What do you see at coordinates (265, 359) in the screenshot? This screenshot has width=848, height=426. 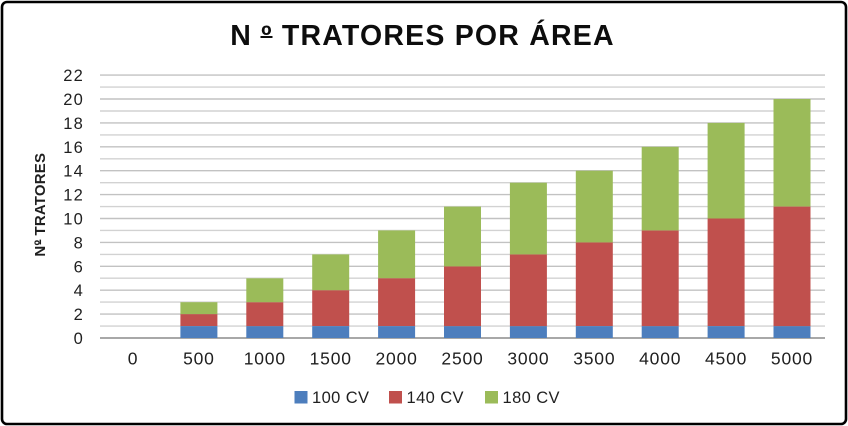 I see `svg-text: 1000` at bounding box center [265, 359].